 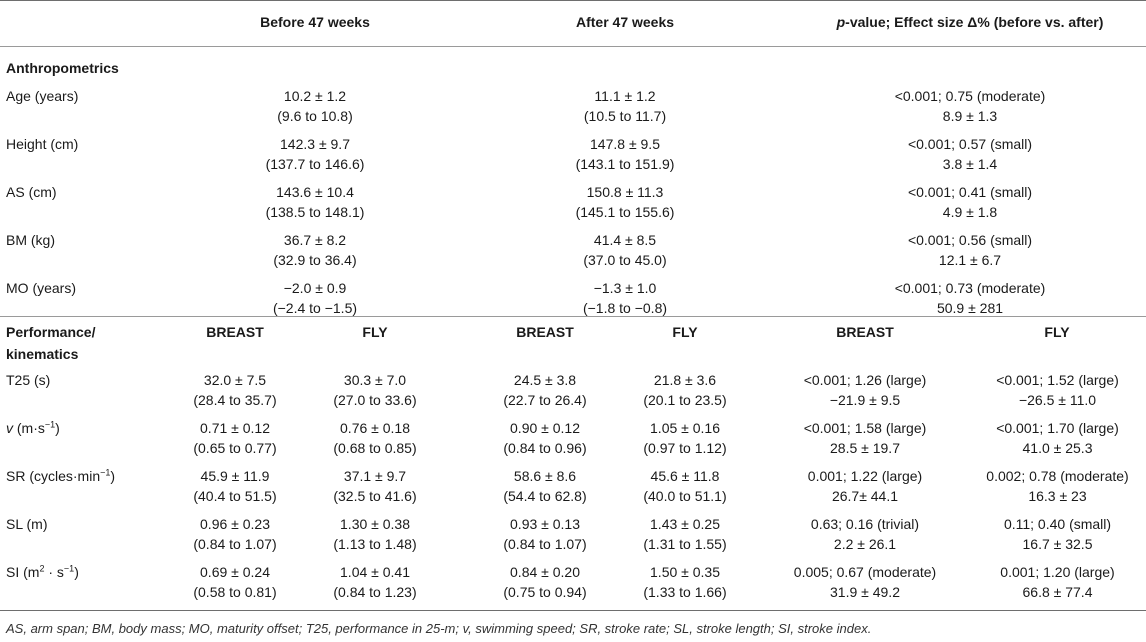 I want to click on perf-bb-ci: (0.84 to 1.07), so click(x=235, y=544).